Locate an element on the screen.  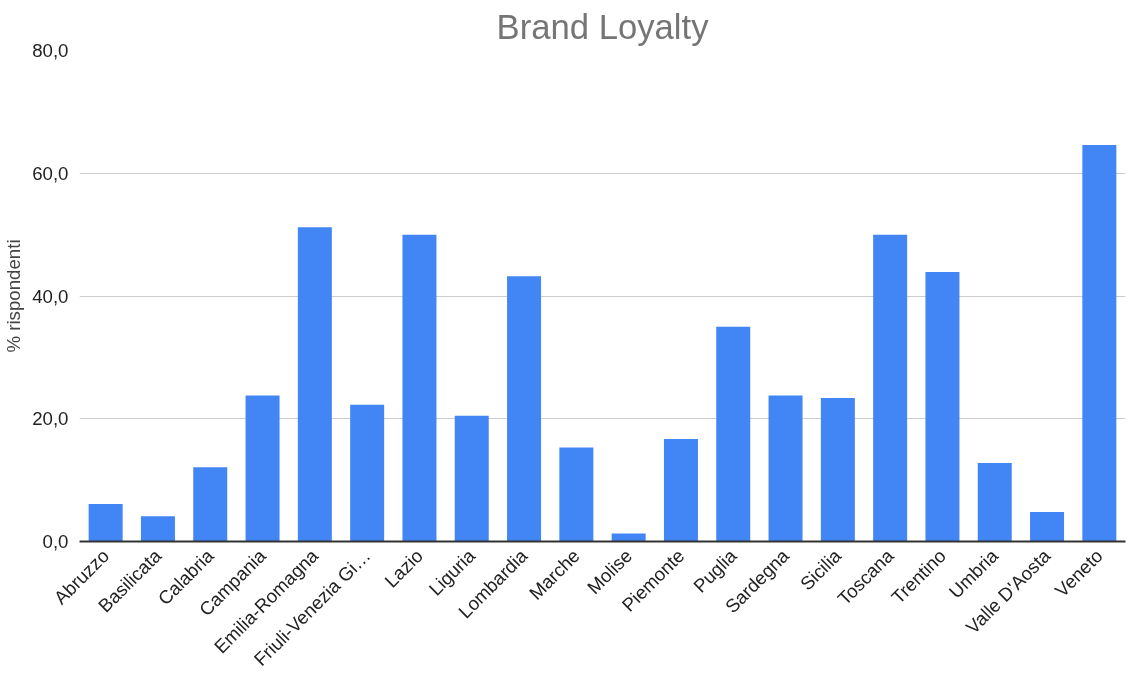
y-tick-label: 20,0 is located at coordinates (50, 419).